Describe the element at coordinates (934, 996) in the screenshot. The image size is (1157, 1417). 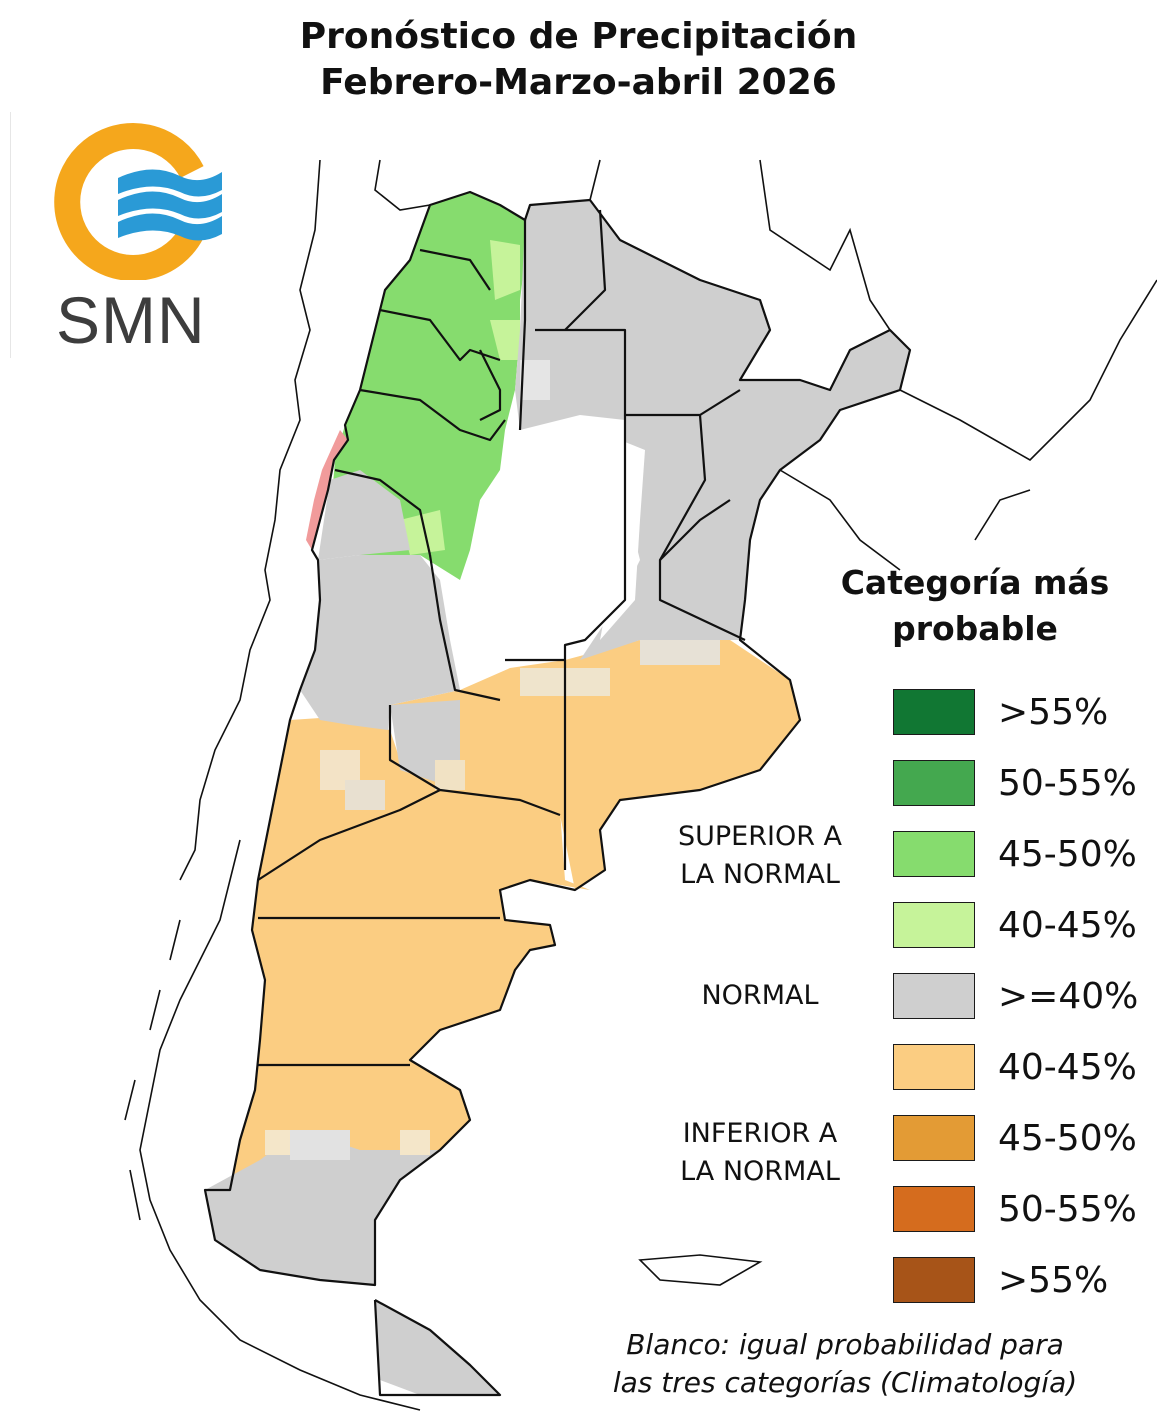
I see `legend-swatch-normal` at that location.